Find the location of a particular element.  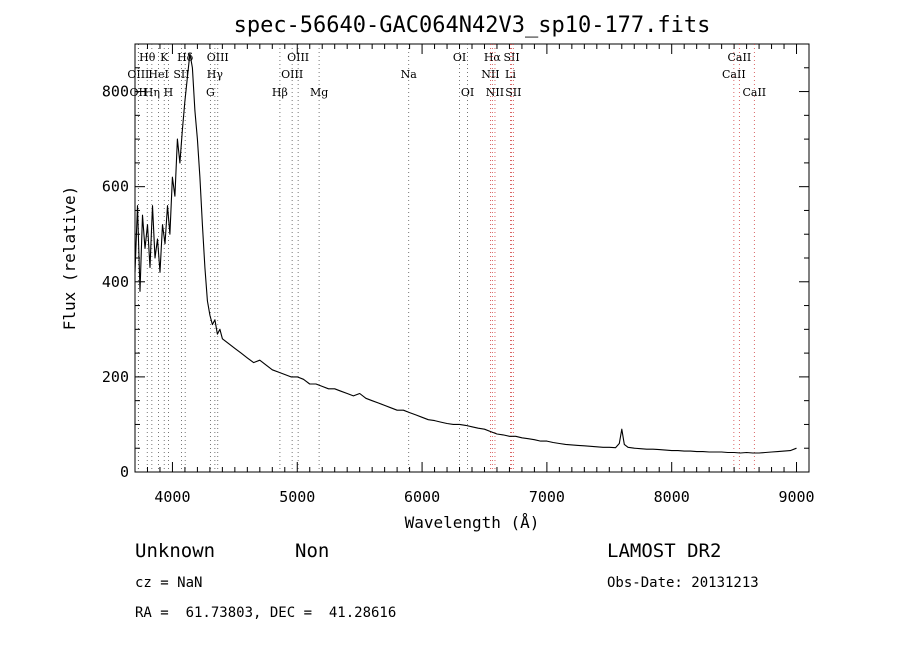

y-tick-label-800: 800 is located at coordinates (115, 92).